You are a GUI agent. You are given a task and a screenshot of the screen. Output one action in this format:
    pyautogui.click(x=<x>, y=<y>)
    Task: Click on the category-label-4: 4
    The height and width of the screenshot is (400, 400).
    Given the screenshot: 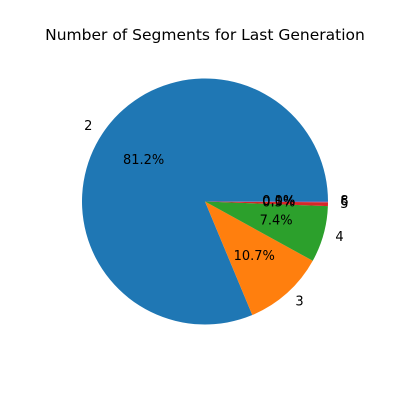 What is the action you would take?
    pyautogui.click(x=339, y=237)
    